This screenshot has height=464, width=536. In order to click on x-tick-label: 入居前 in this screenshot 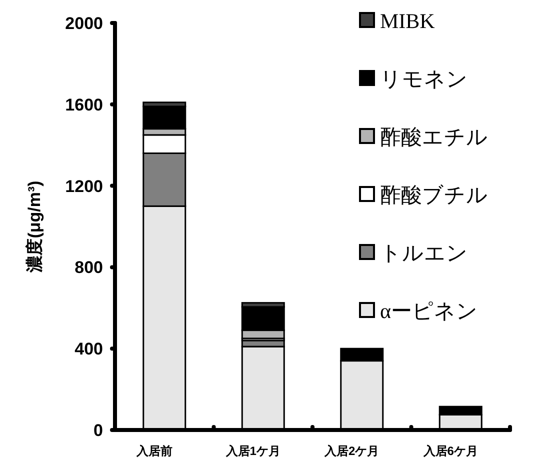, I will do `click(153, 451)`.